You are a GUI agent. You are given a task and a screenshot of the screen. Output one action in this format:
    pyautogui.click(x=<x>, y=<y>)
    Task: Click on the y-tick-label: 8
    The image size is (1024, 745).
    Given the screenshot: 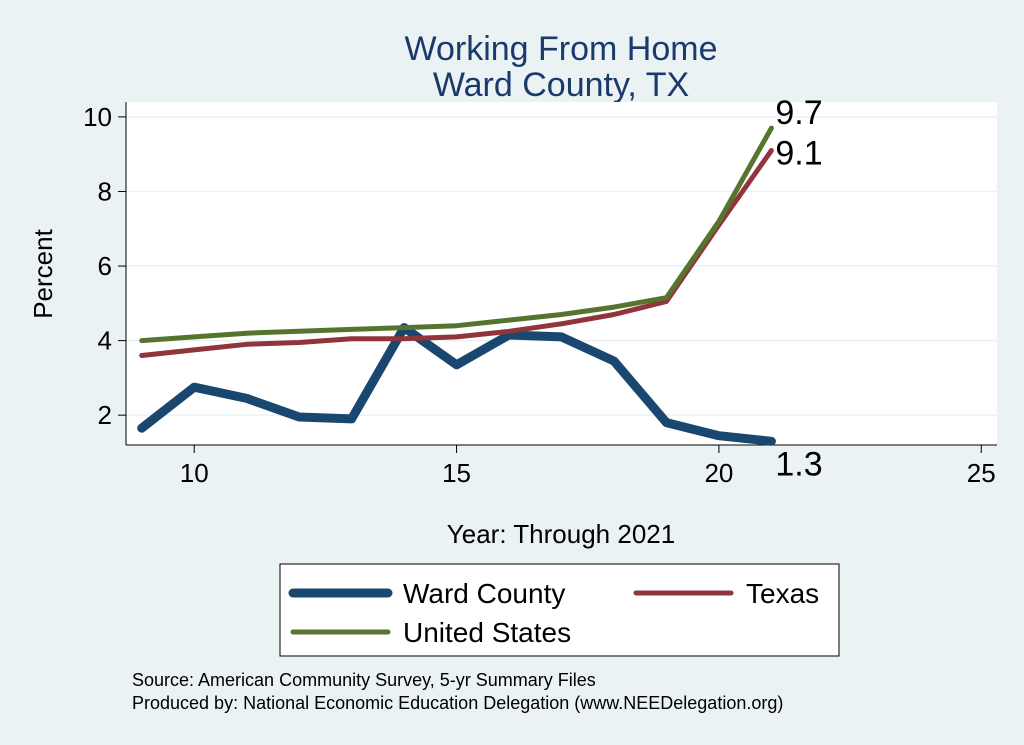 What is the action you would take?
    pyautogui.click(x=105, y=191)
    